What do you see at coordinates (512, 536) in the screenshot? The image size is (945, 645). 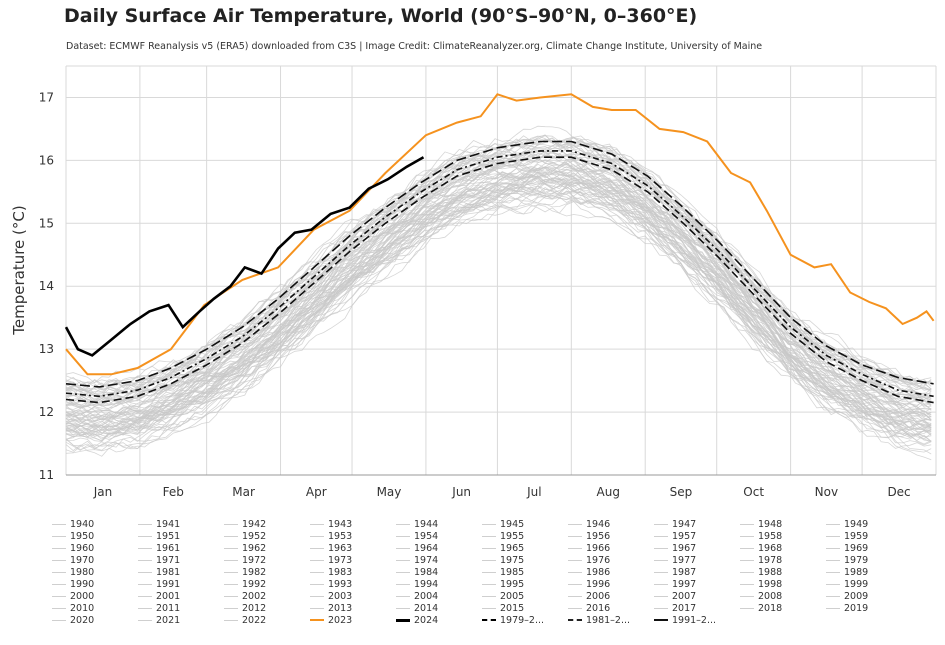 I see `legend-label: 1955` at bounding box center [512, 536].